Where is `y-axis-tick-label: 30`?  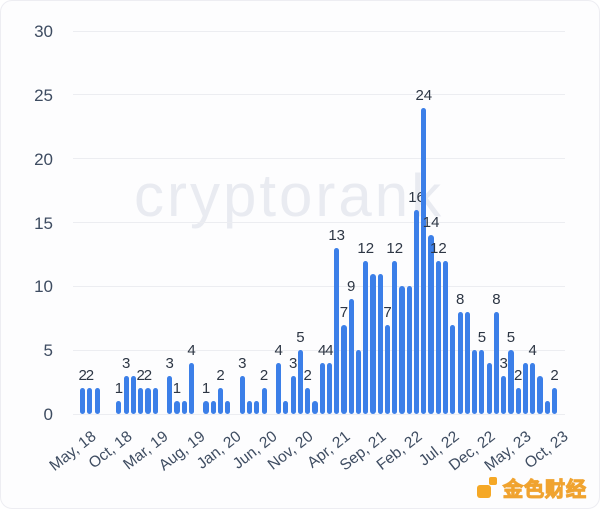
y-axis-tick-label: 30 is located at coordinates (43, 31).